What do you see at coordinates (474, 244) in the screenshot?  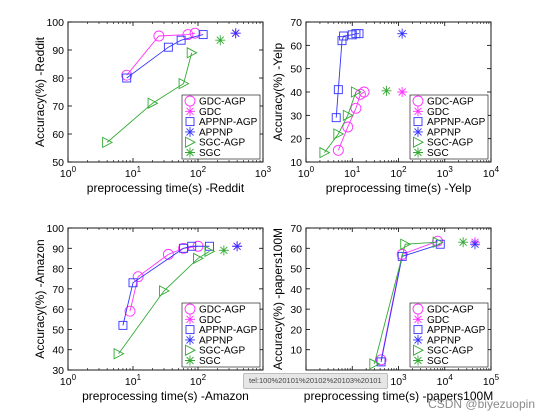 I see `series-appnp` at bounding box center [474, 244].